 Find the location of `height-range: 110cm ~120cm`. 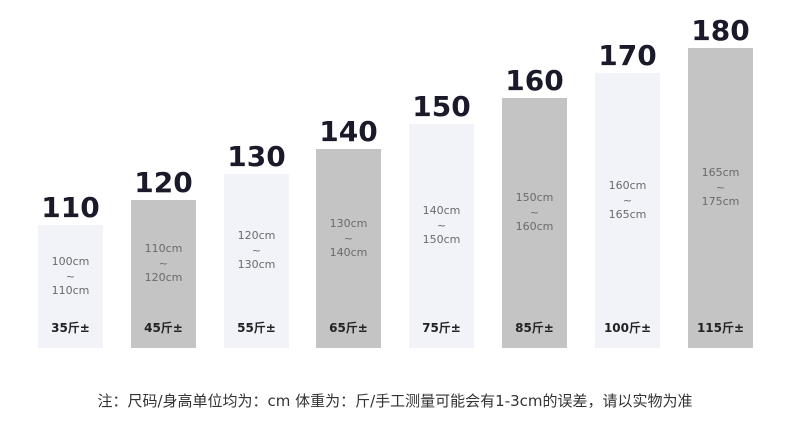

height-range: 110cm ~120cm is located at coordinates (163, 264).